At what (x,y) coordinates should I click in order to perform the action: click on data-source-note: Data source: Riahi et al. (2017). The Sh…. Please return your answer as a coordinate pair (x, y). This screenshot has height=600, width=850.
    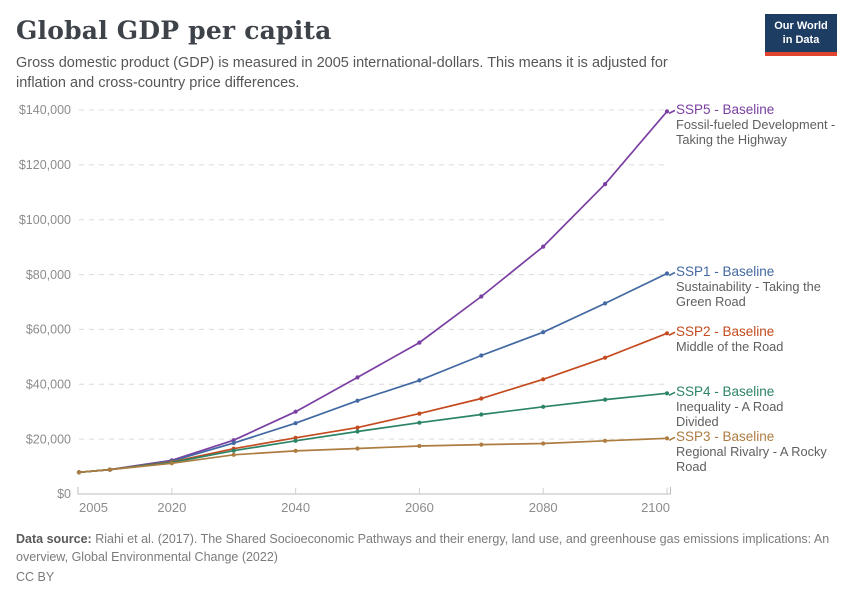
    Looking at the image, I should click on (425, 548).